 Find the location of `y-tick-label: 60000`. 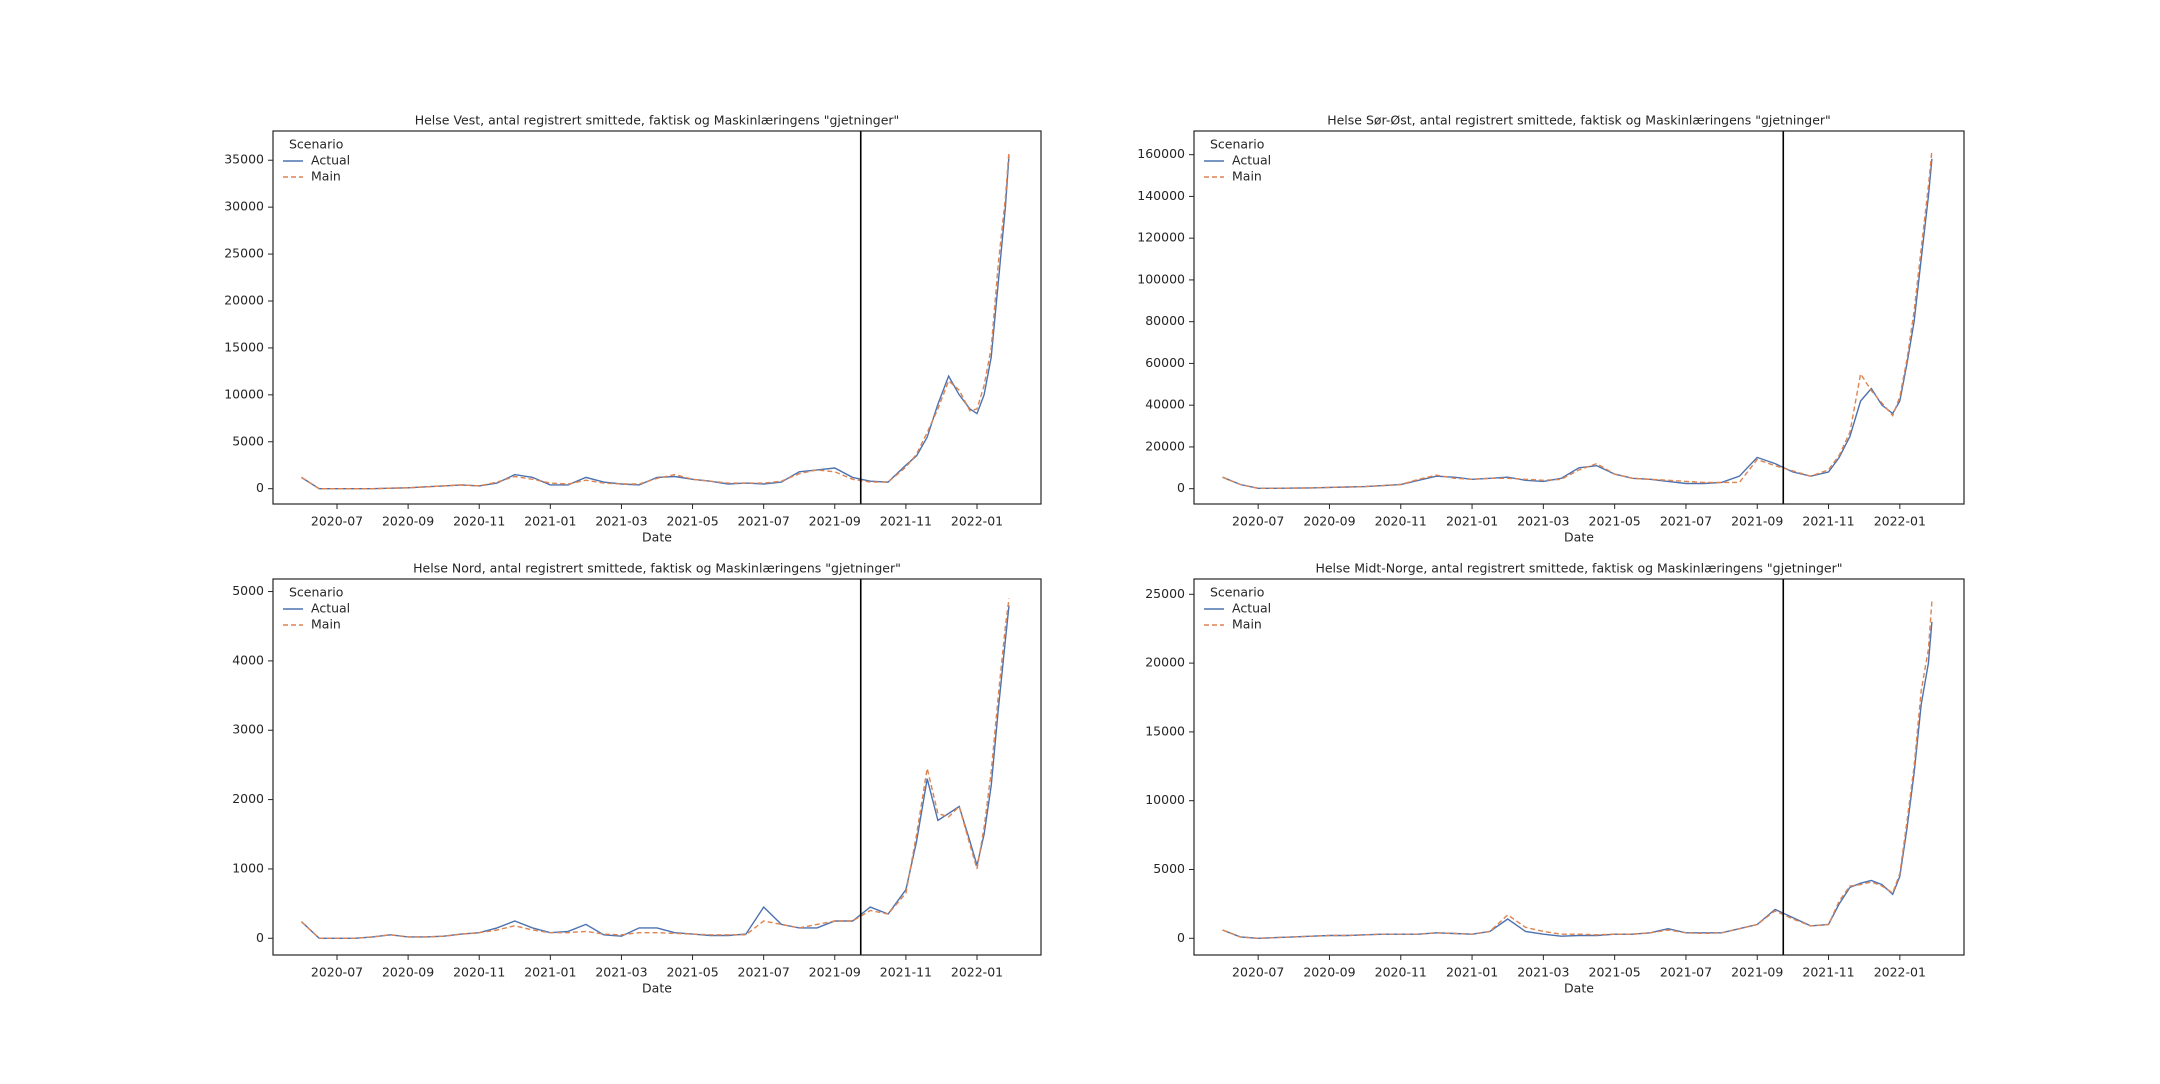

y-tick-label: 60000 is located at coordinates (1165, 362).